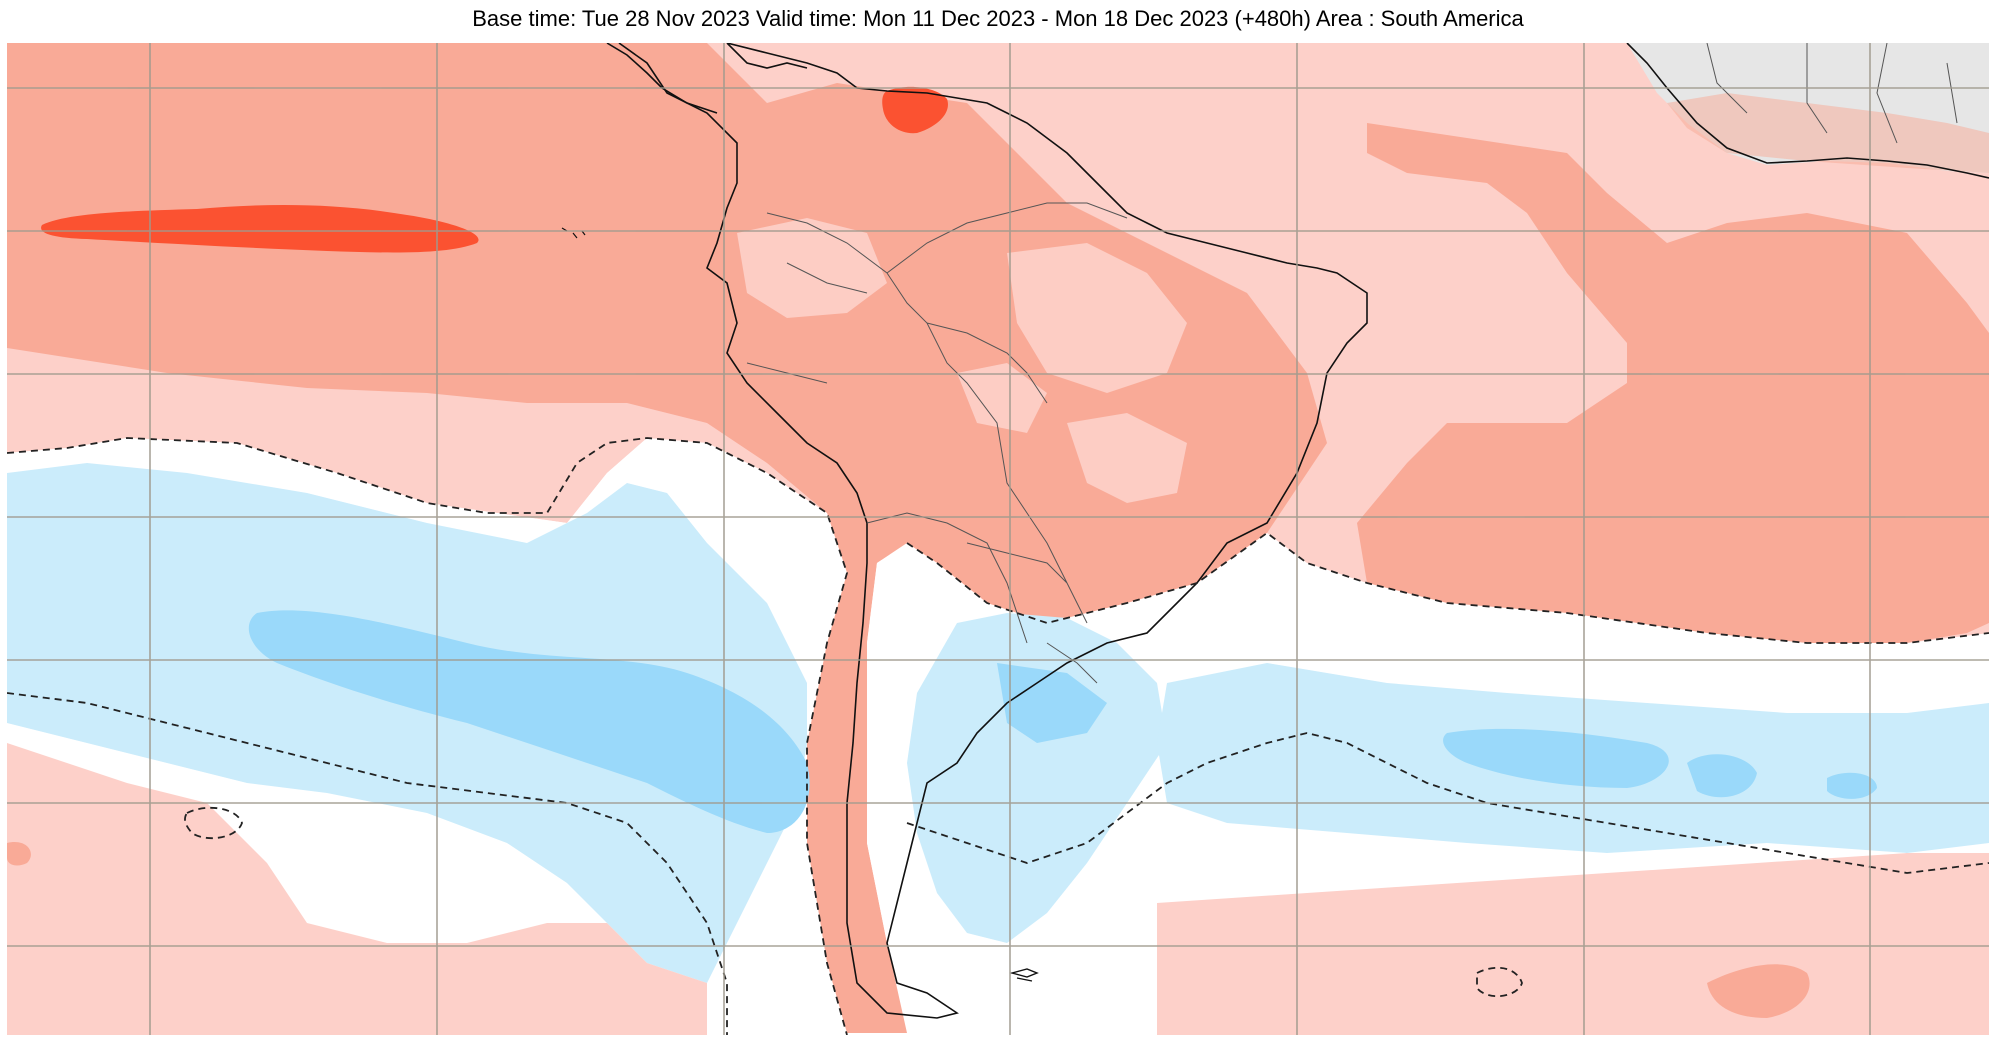 This screenshot has width=1996, height=1058. Describe the element at coordinates (1024, 975) in the screenshot. I see `falkland-islands` at that location.